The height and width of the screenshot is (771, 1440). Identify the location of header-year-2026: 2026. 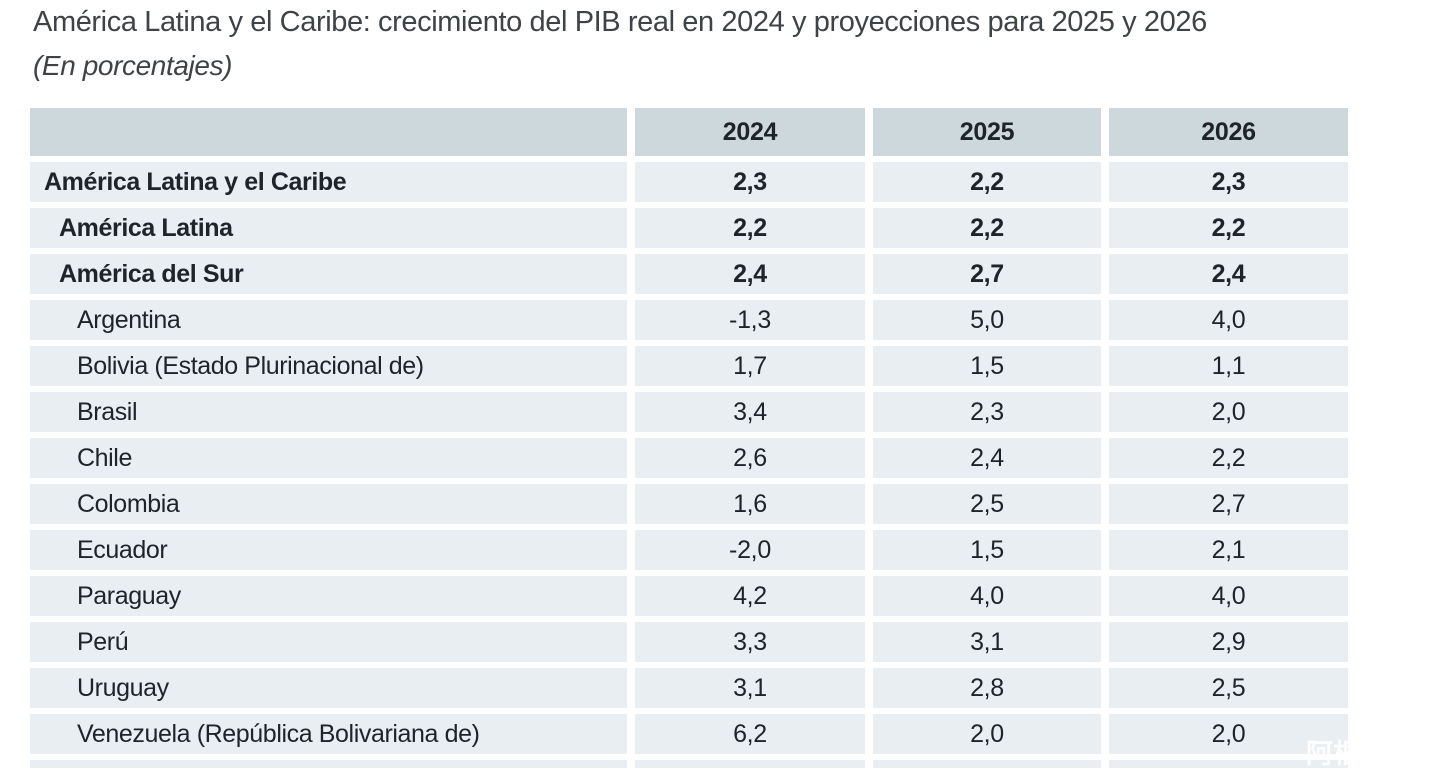
(1228, 132).